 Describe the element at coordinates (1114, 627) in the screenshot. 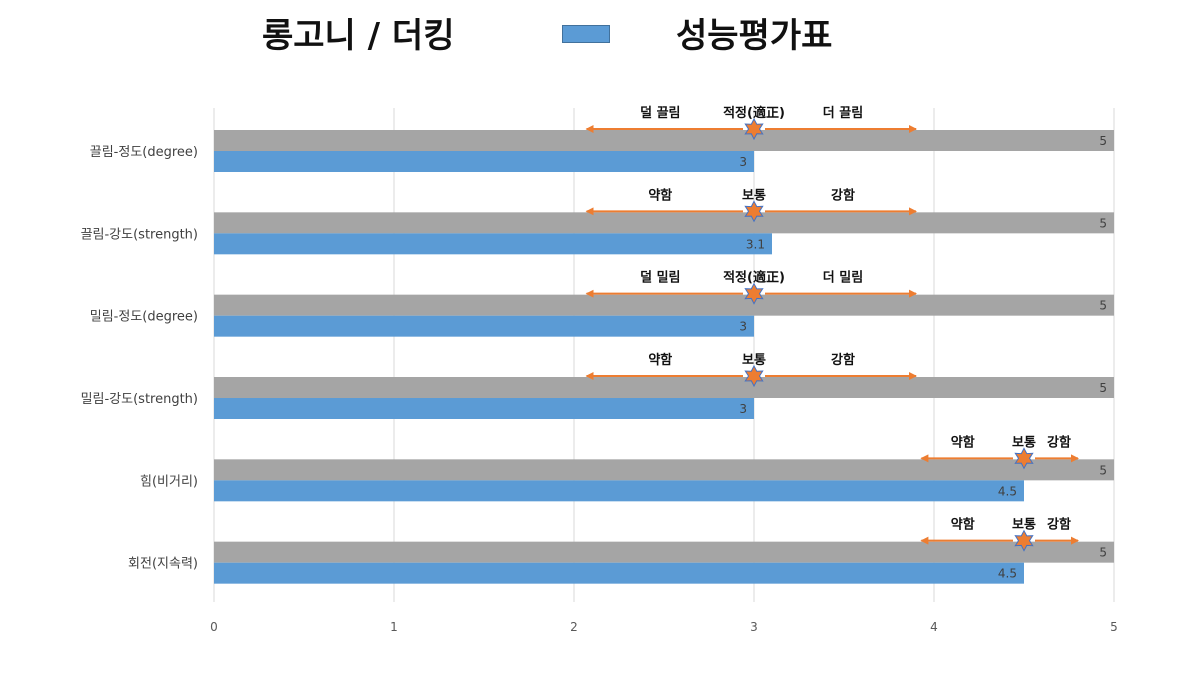

I see `x-tick-label: 5` at that location.